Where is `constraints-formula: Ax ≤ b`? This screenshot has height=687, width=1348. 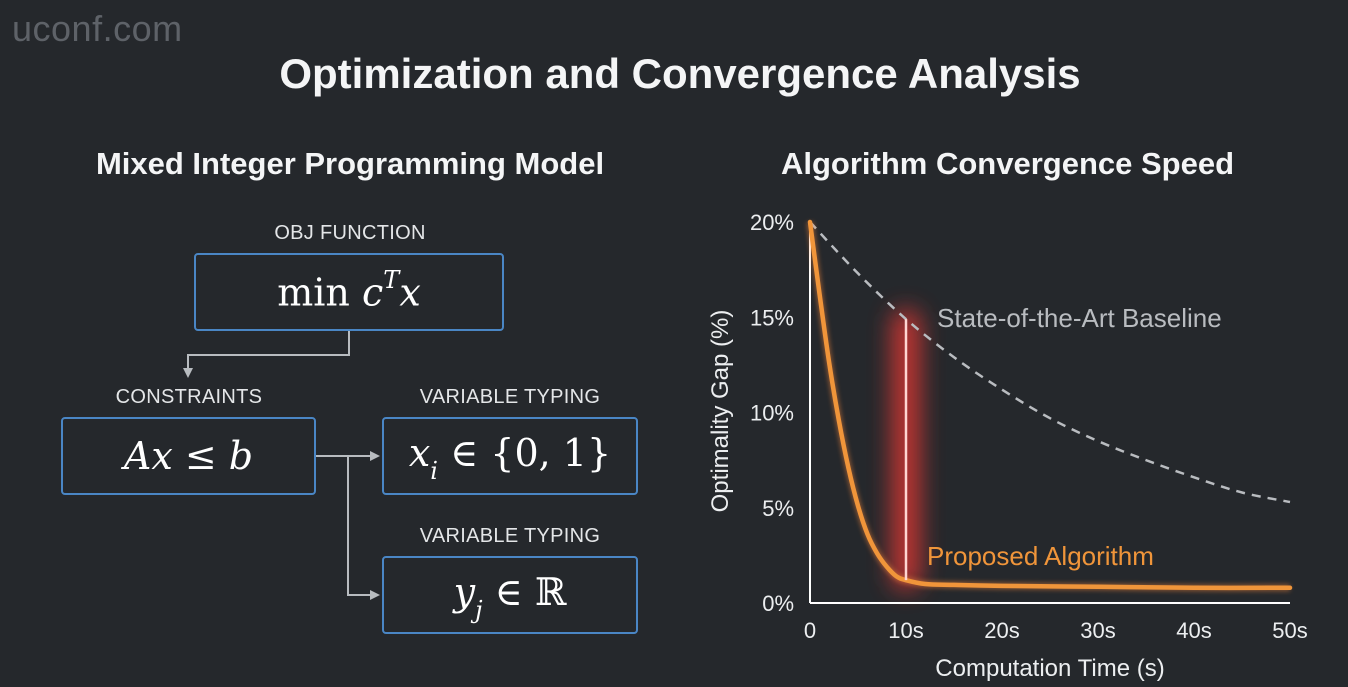 constraints-formula: Ax ≤ b is located at coordinates (188, 456).